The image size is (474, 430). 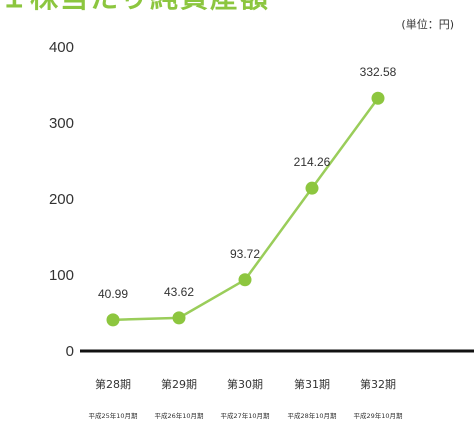 I want to click on y-tick-label: 300, so click(x=61, y=123).